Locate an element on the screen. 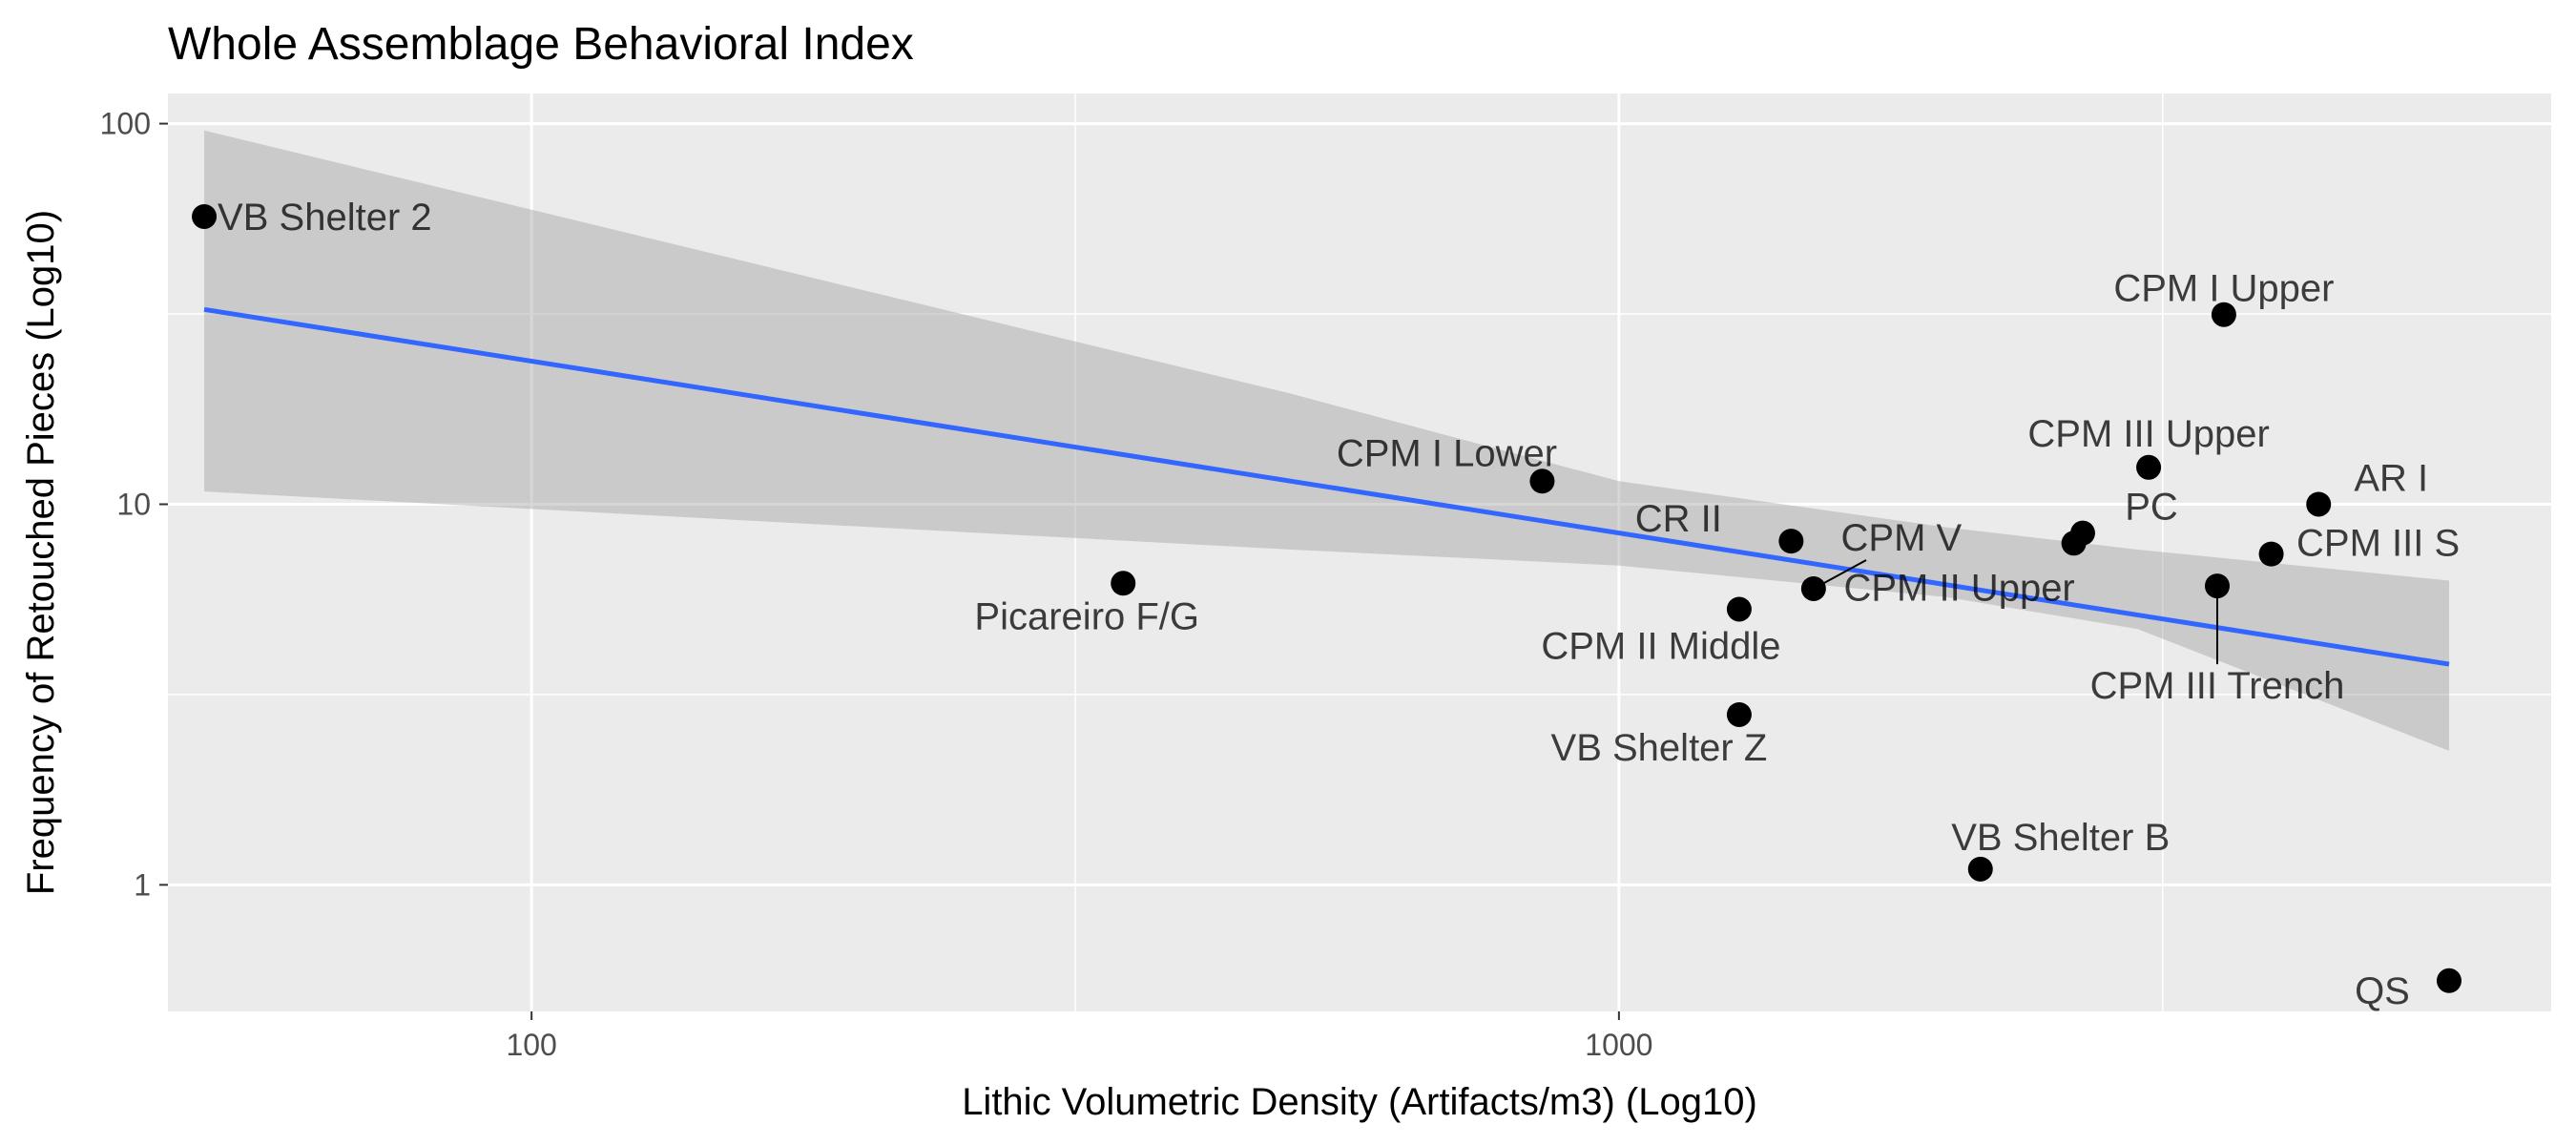 This screenshot has height=1145, width=2576. point-label: VB Shelter Z is located at coordinates (1659, 748).